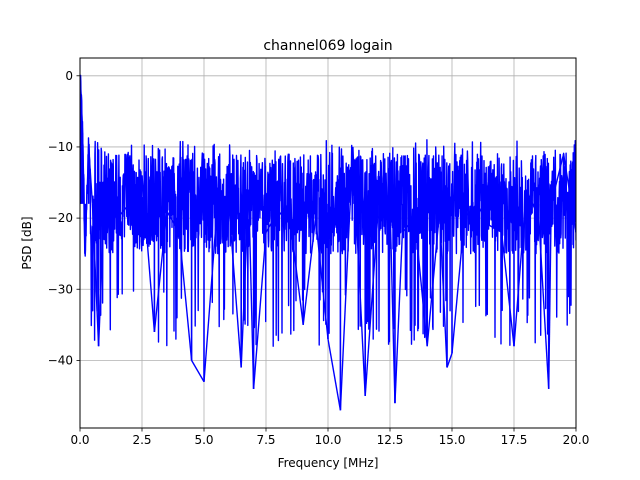 This screenshot has height=480, width=640. I want to click on x-tick-label: 0.0, so click(79, 440).